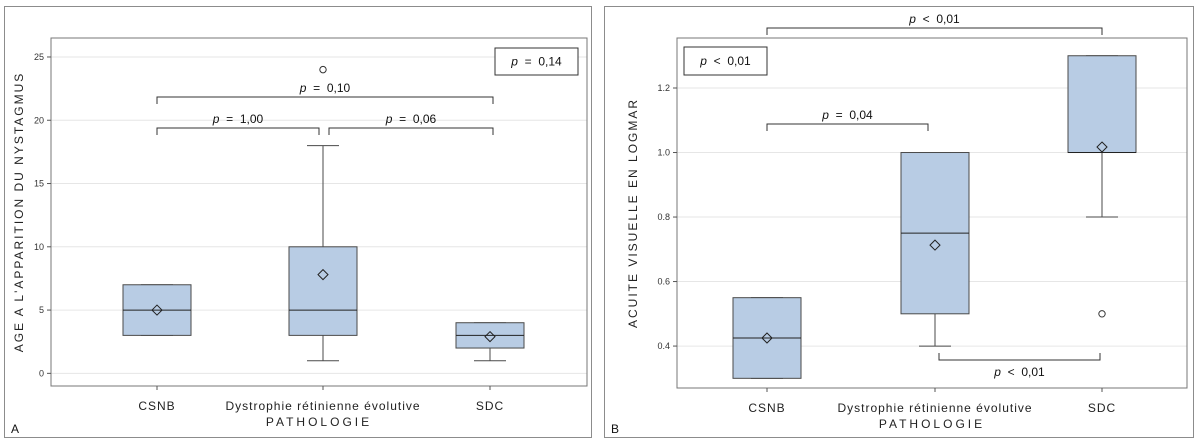 The width and height of the screenshot is (1198, 443). I want to click on panel-letter: A, so click(15, 429).